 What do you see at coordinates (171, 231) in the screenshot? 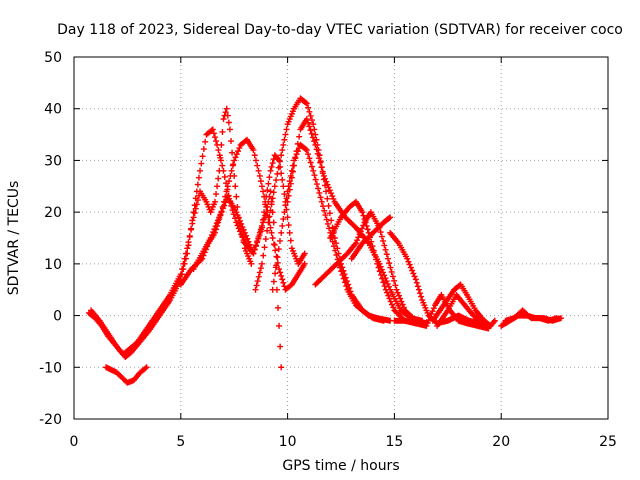
I see `series-pass-B` at bounding box center [171, 231].